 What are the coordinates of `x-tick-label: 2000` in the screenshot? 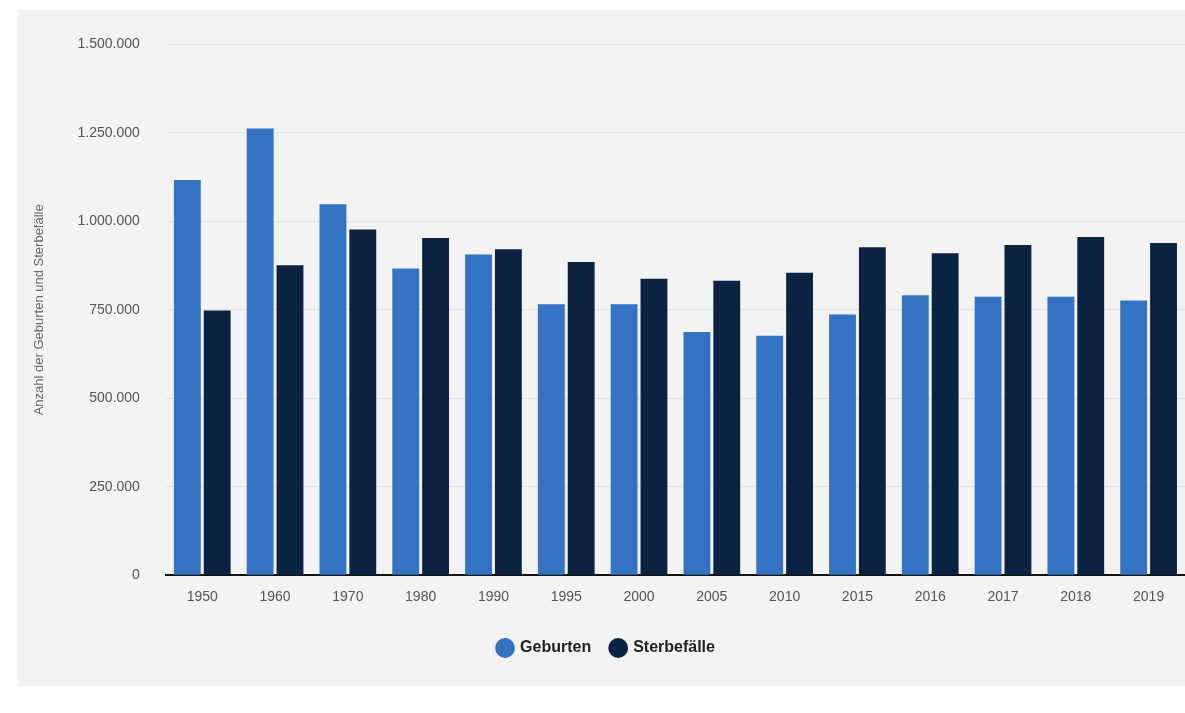 It's located at (639, 596).